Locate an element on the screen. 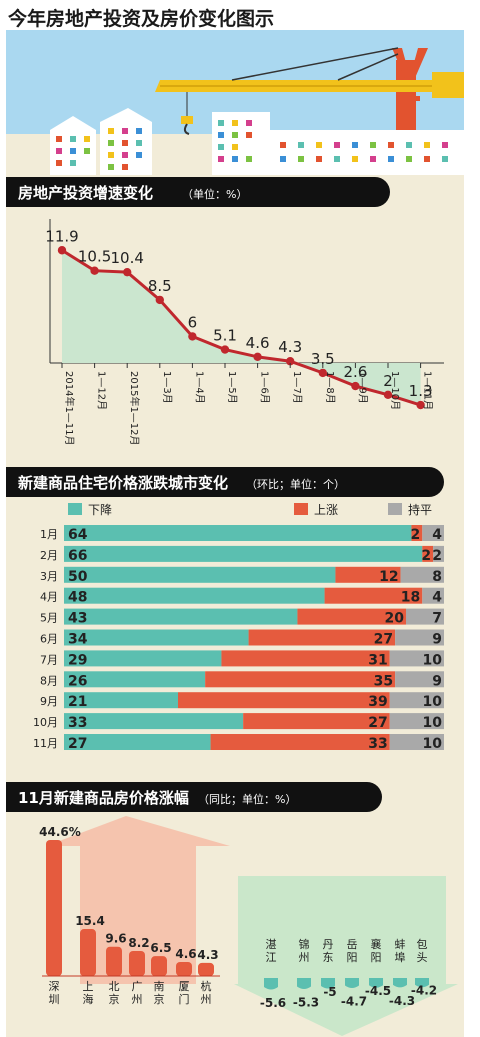 This screenshot has width=480, height=1037. down-value-label: 29 is located at coordinates (77, 660).